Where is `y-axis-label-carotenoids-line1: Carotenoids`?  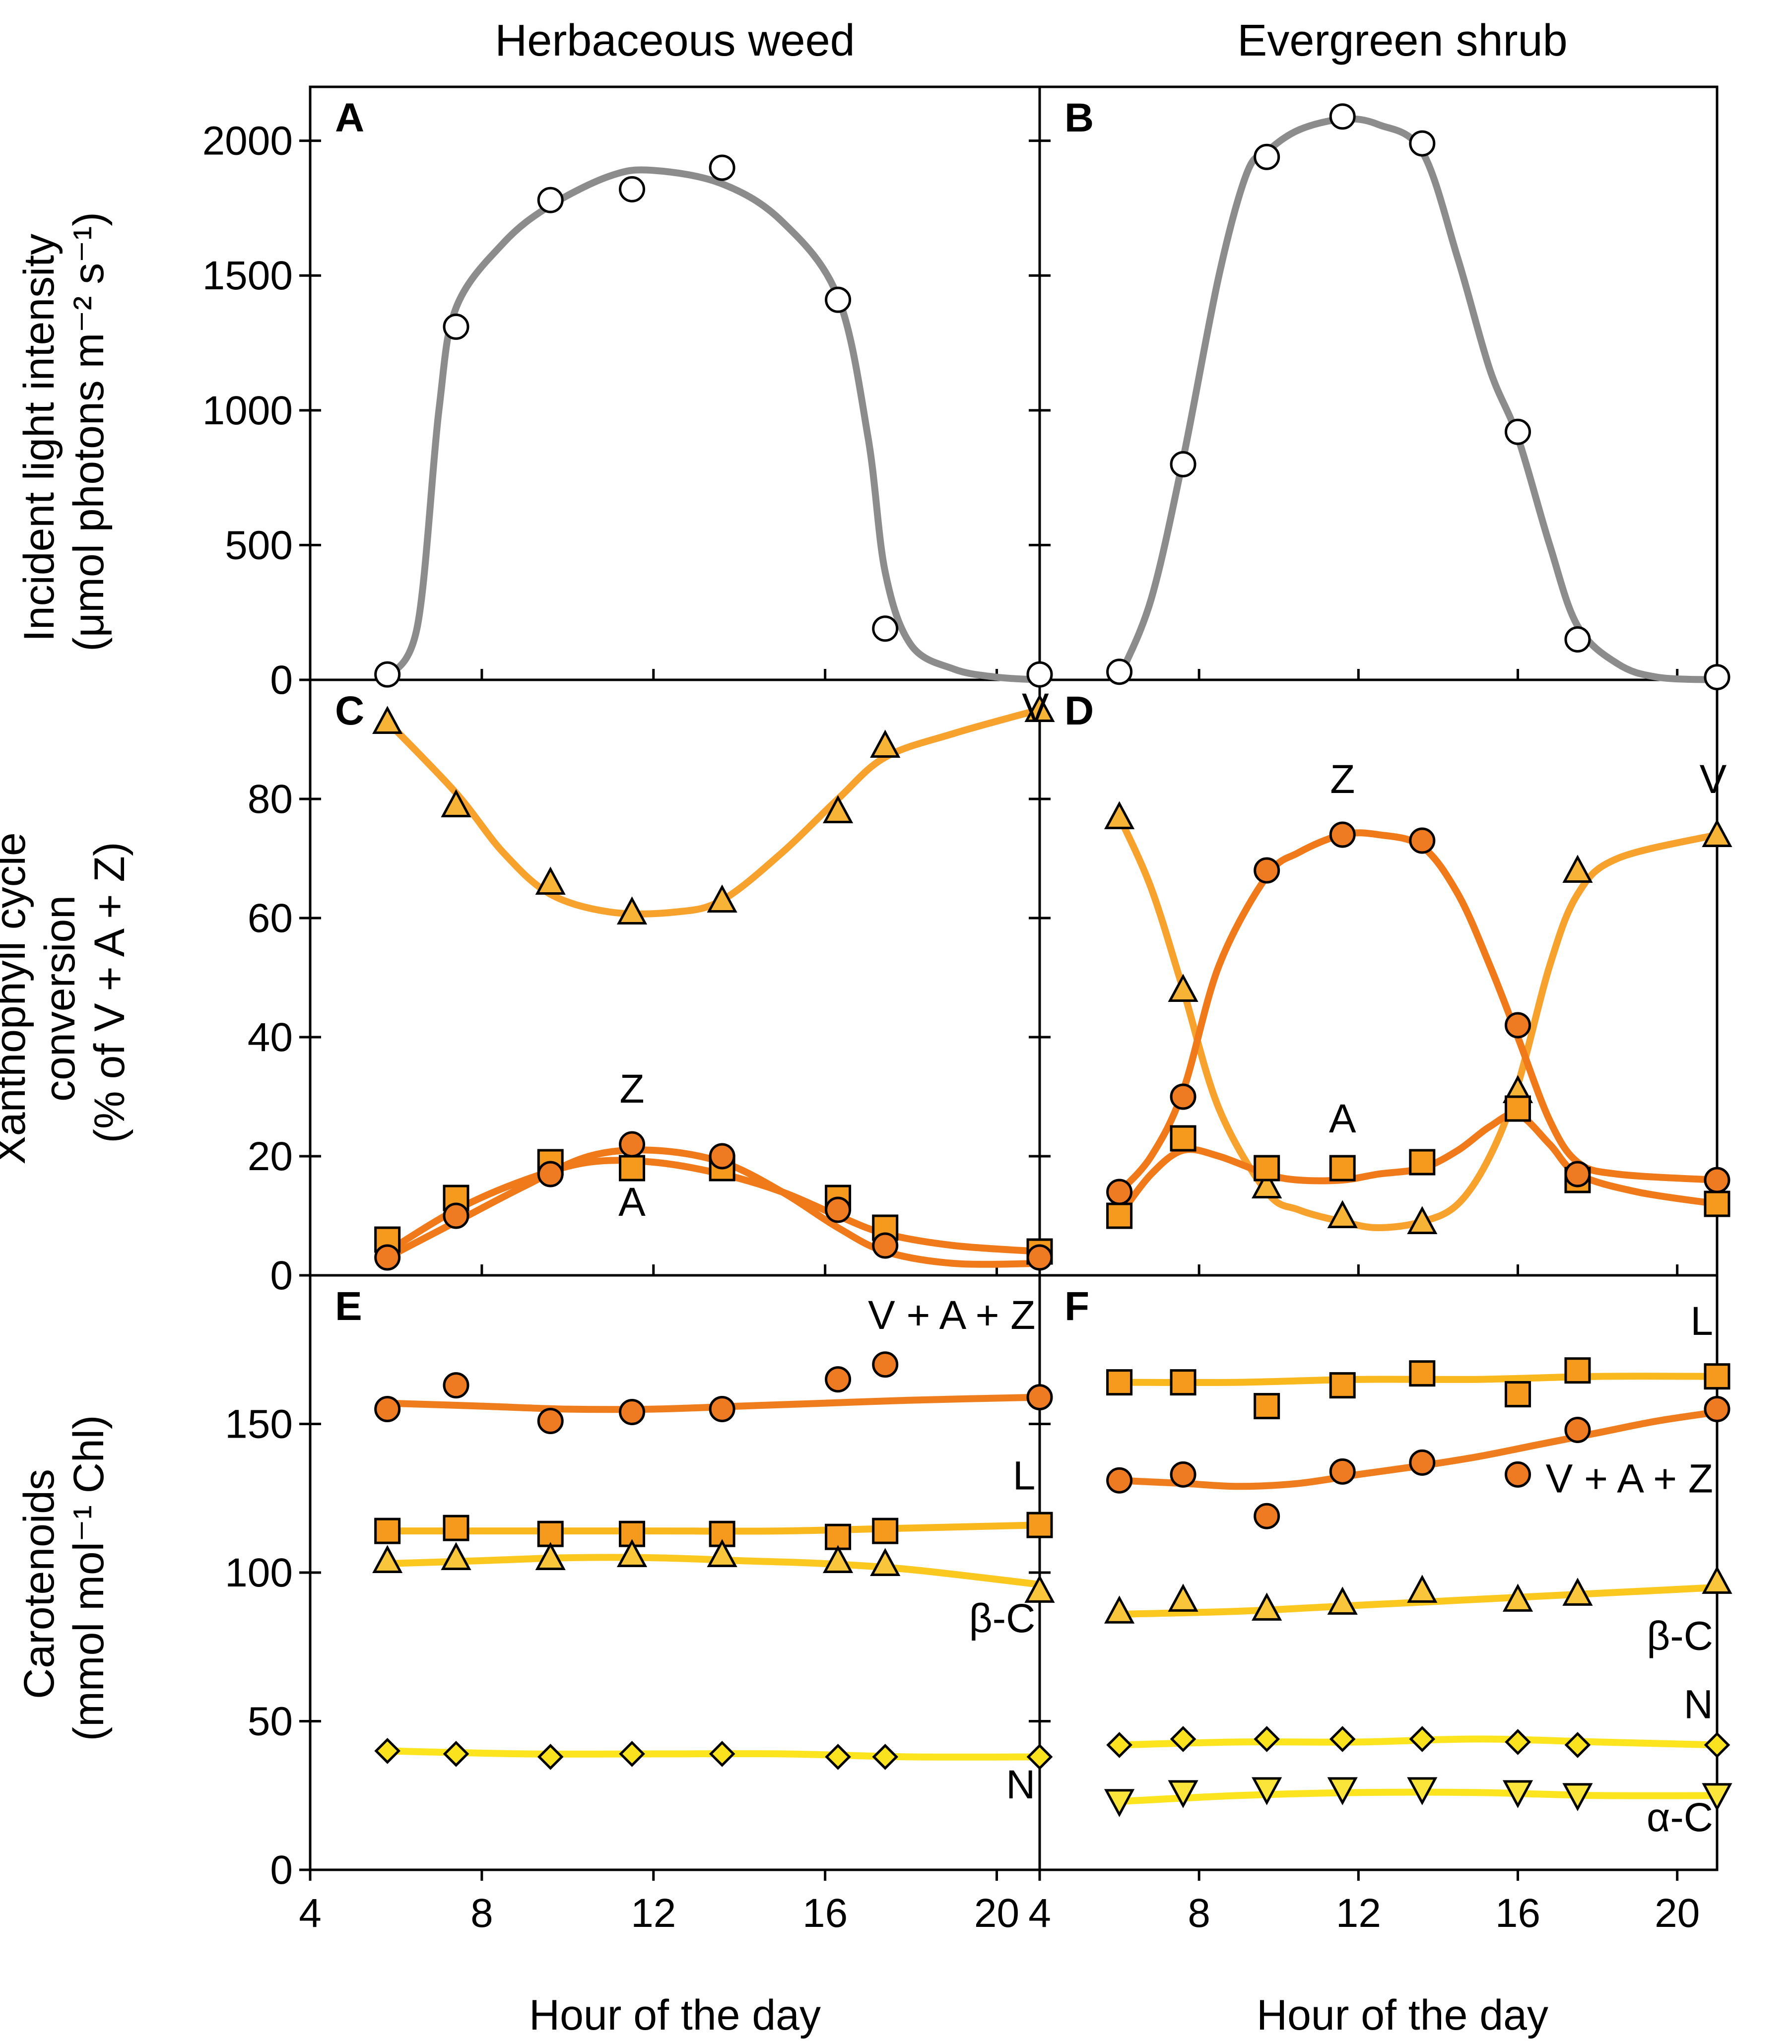
y-axis-label-carotenoids-line1: Carotenoids is located at coordinates (39, 1584).